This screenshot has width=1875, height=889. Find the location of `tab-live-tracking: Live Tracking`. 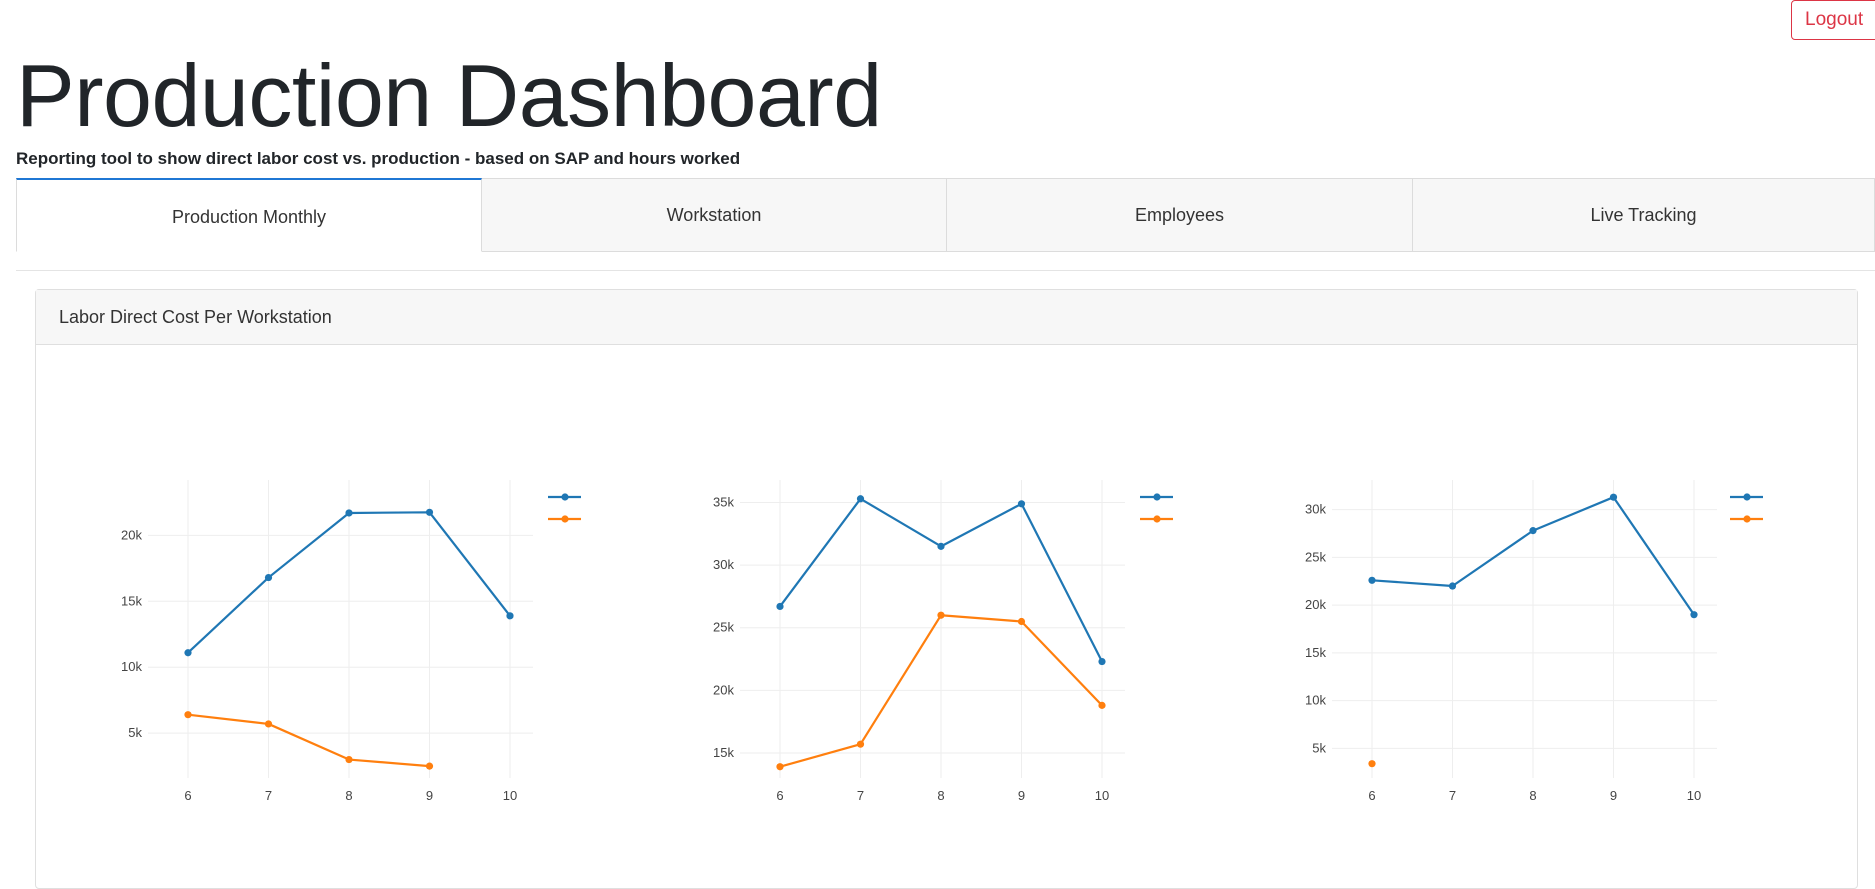

tab-live-tracking: Live Tracking is located at coordinates (1644, 215).